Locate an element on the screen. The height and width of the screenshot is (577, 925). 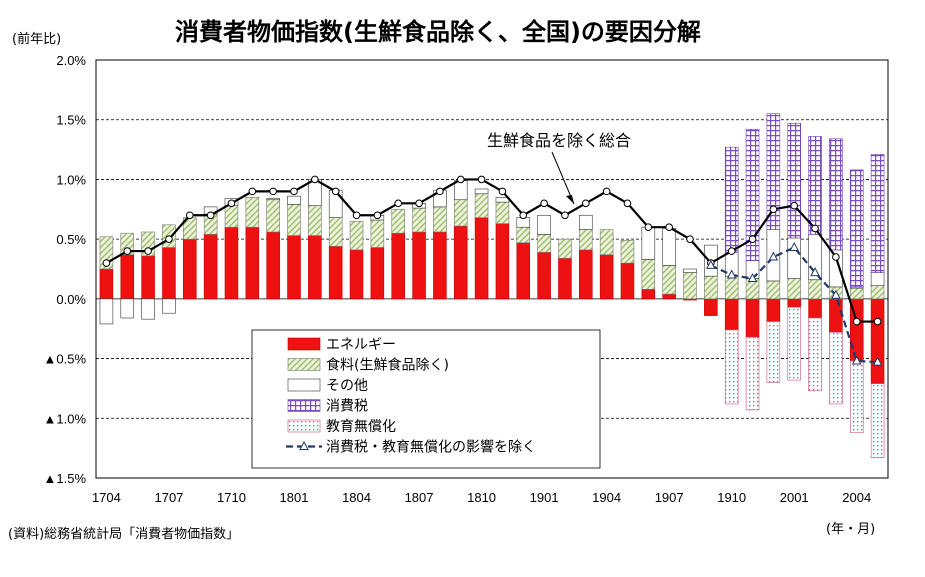
y-unit-label: (前年比) is located at coordinates (37, 39).